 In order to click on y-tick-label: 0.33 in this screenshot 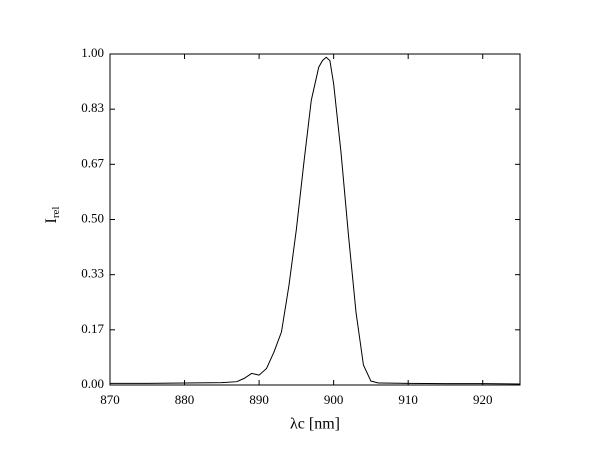, I will do `click(92, 273)`.